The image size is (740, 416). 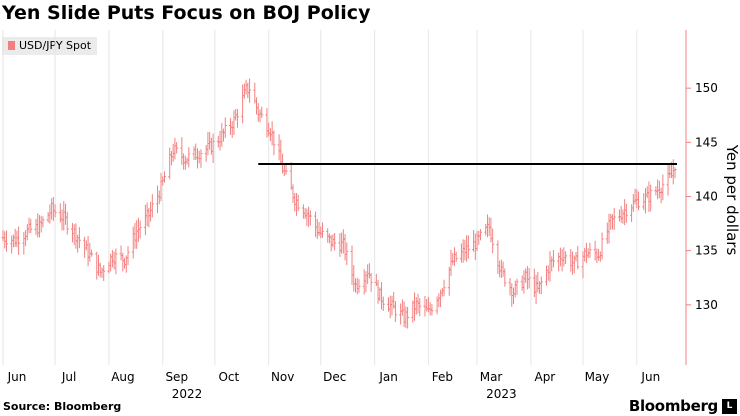 I want to click on brand-logo: Bloomberg, so click(x=673, y=406).